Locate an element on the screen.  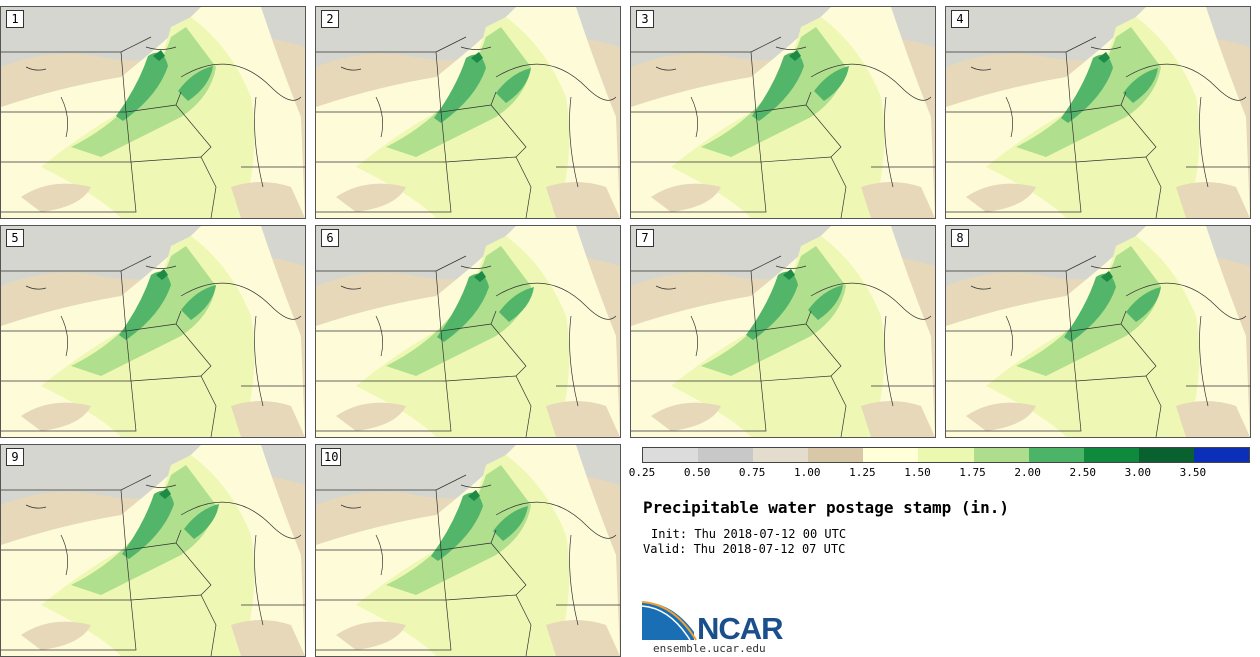
ensemble-member-map: 9 is located at coordinates (153, 550).